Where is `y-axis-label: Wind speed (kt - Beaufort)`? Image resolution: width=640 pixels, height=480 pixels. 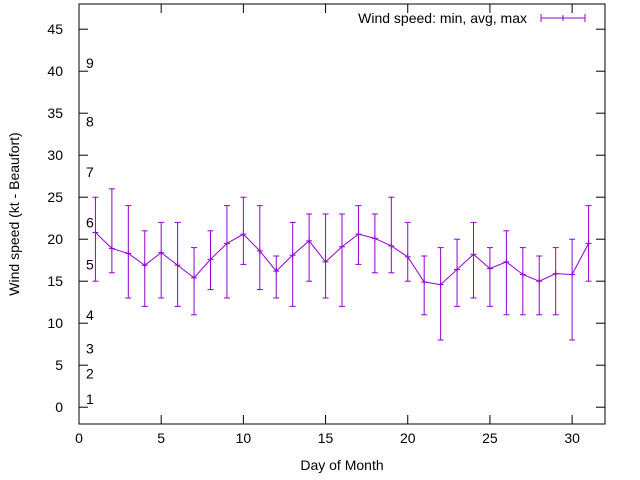 y-axis-label: Wind speed (kt - Beaufort) is located at coordinates (14, 213).